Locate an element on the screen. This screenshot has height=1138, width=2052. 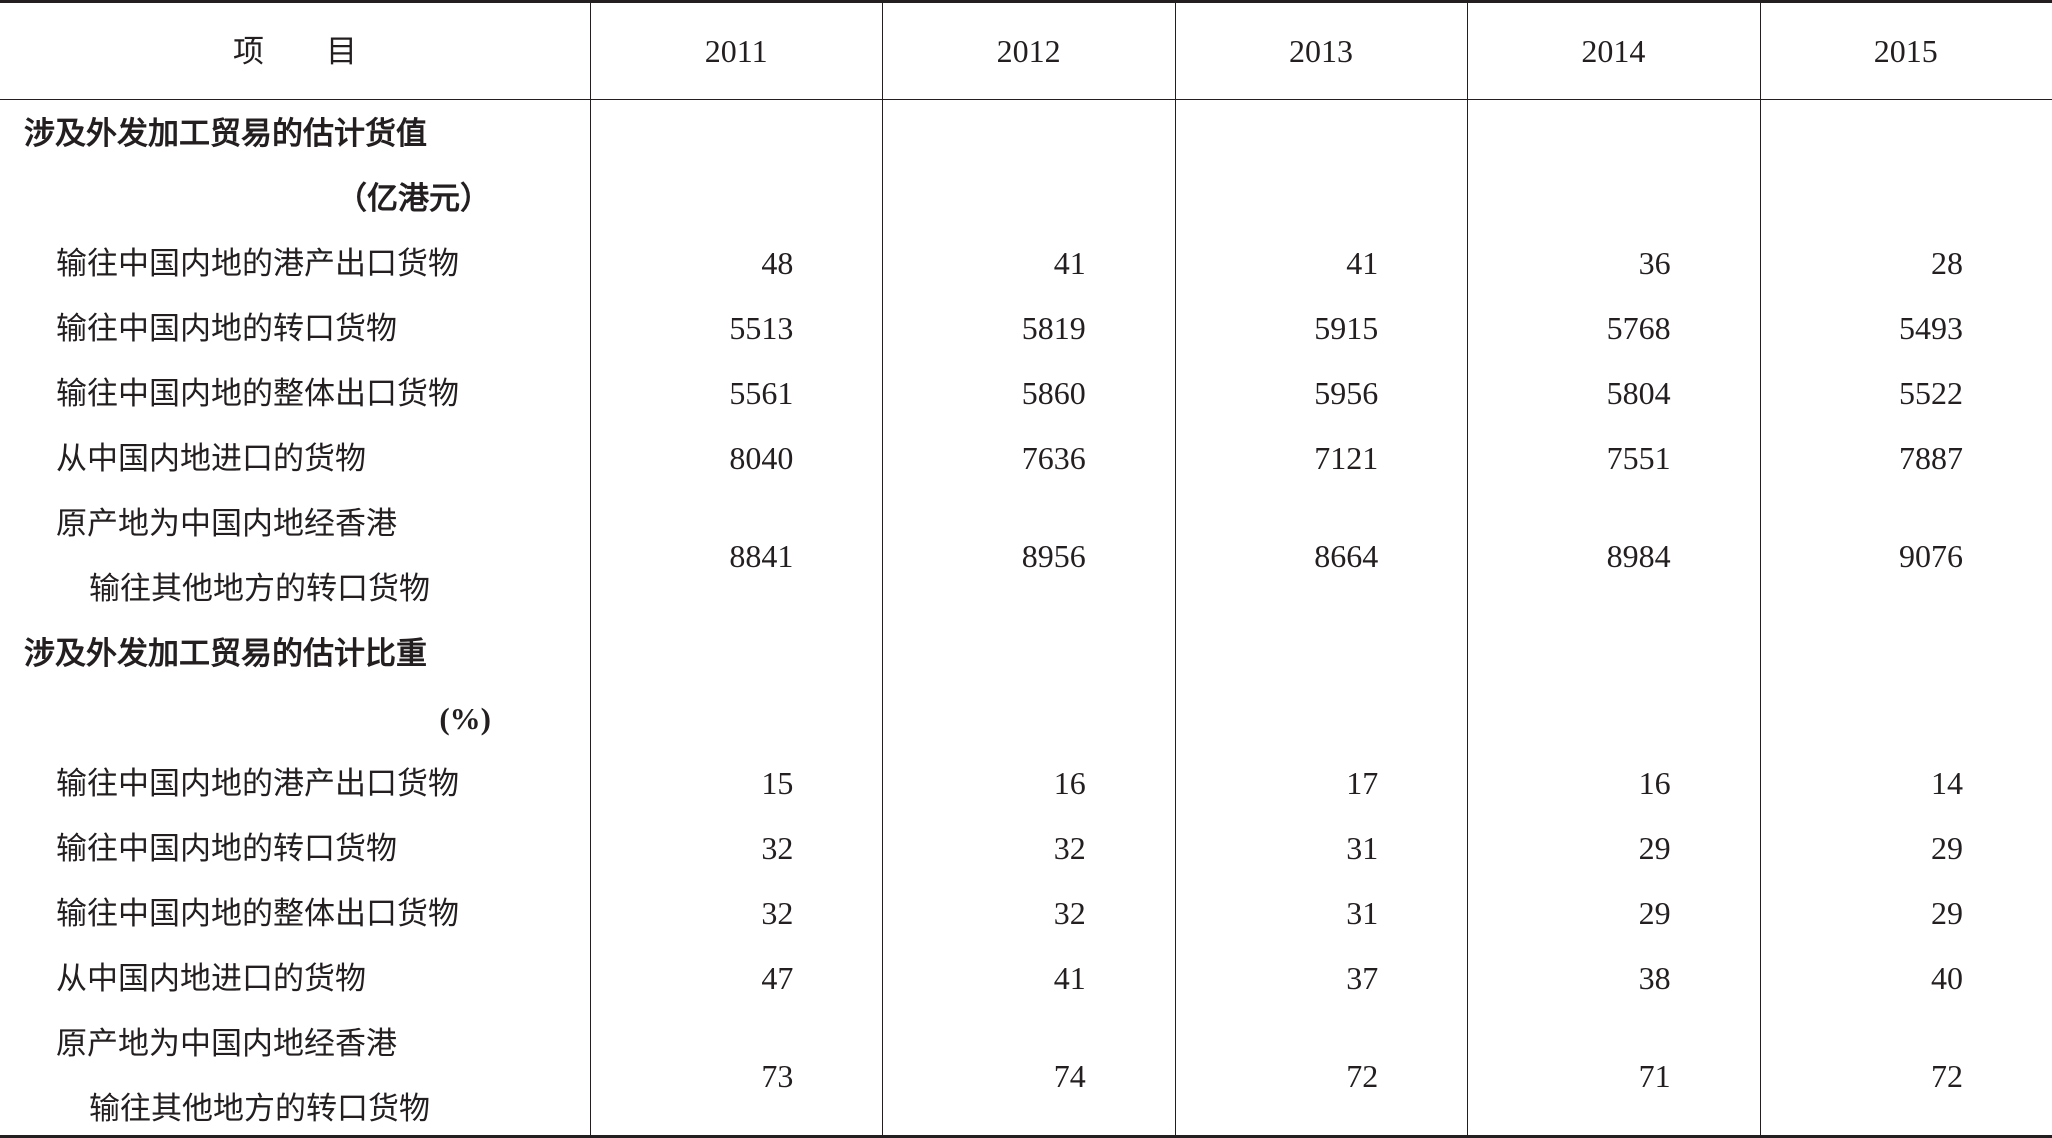
header-cell: 项 目 is located at coordinates (295, 51).